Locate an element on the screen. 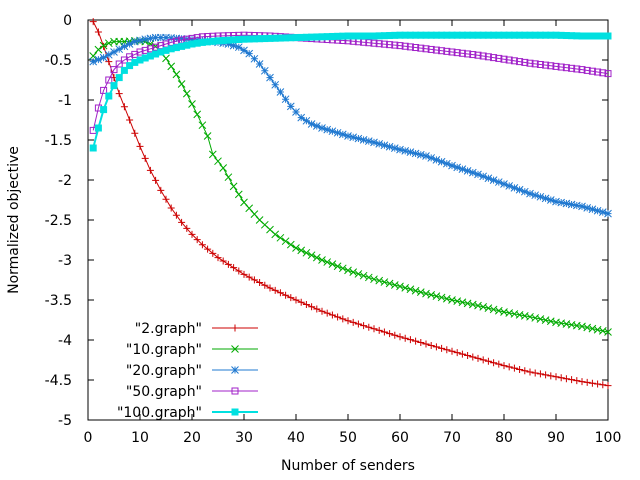 The image size is (640, 480). legend-label: "100.graph" is located at coordinates (159, 413).